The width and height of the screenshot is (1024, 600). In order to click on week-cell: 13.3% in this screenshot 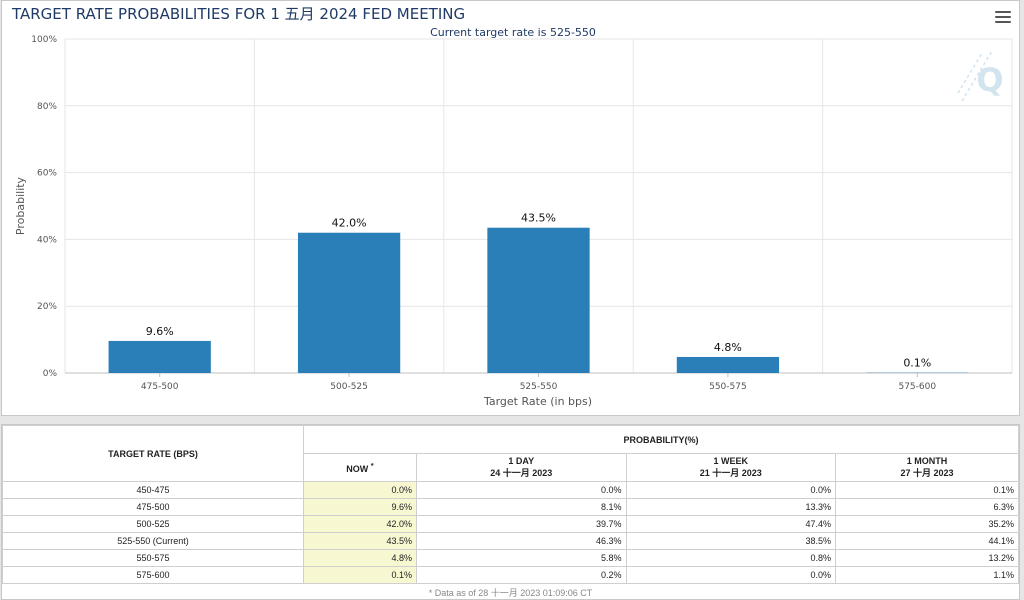, I will do `click(730, 507)`.